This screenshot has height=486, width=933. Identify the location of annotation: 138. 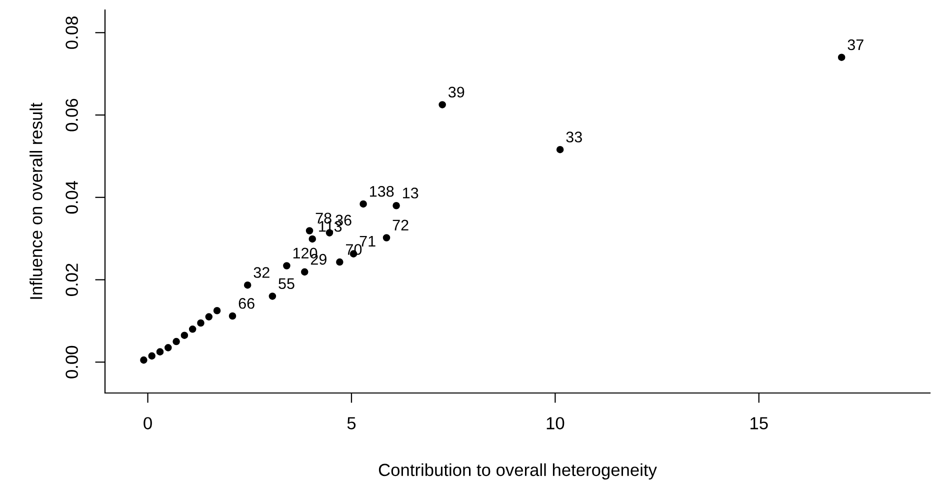
(382, 191).